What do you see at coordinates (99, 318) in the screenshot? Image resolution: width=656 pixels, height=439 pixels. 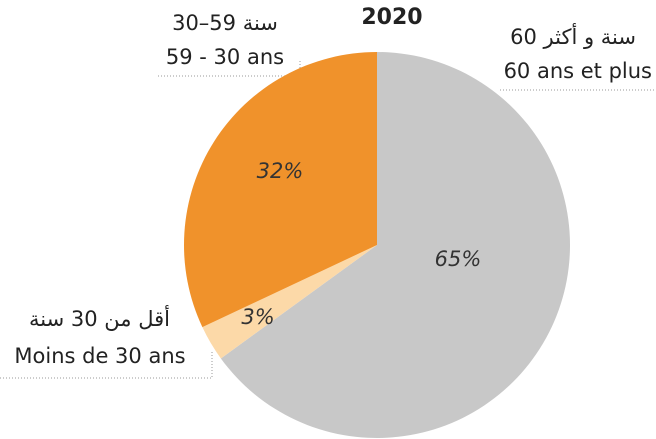 I see `category-label-ar: أقل من 30 سنة` at bounding box center [99, 318].